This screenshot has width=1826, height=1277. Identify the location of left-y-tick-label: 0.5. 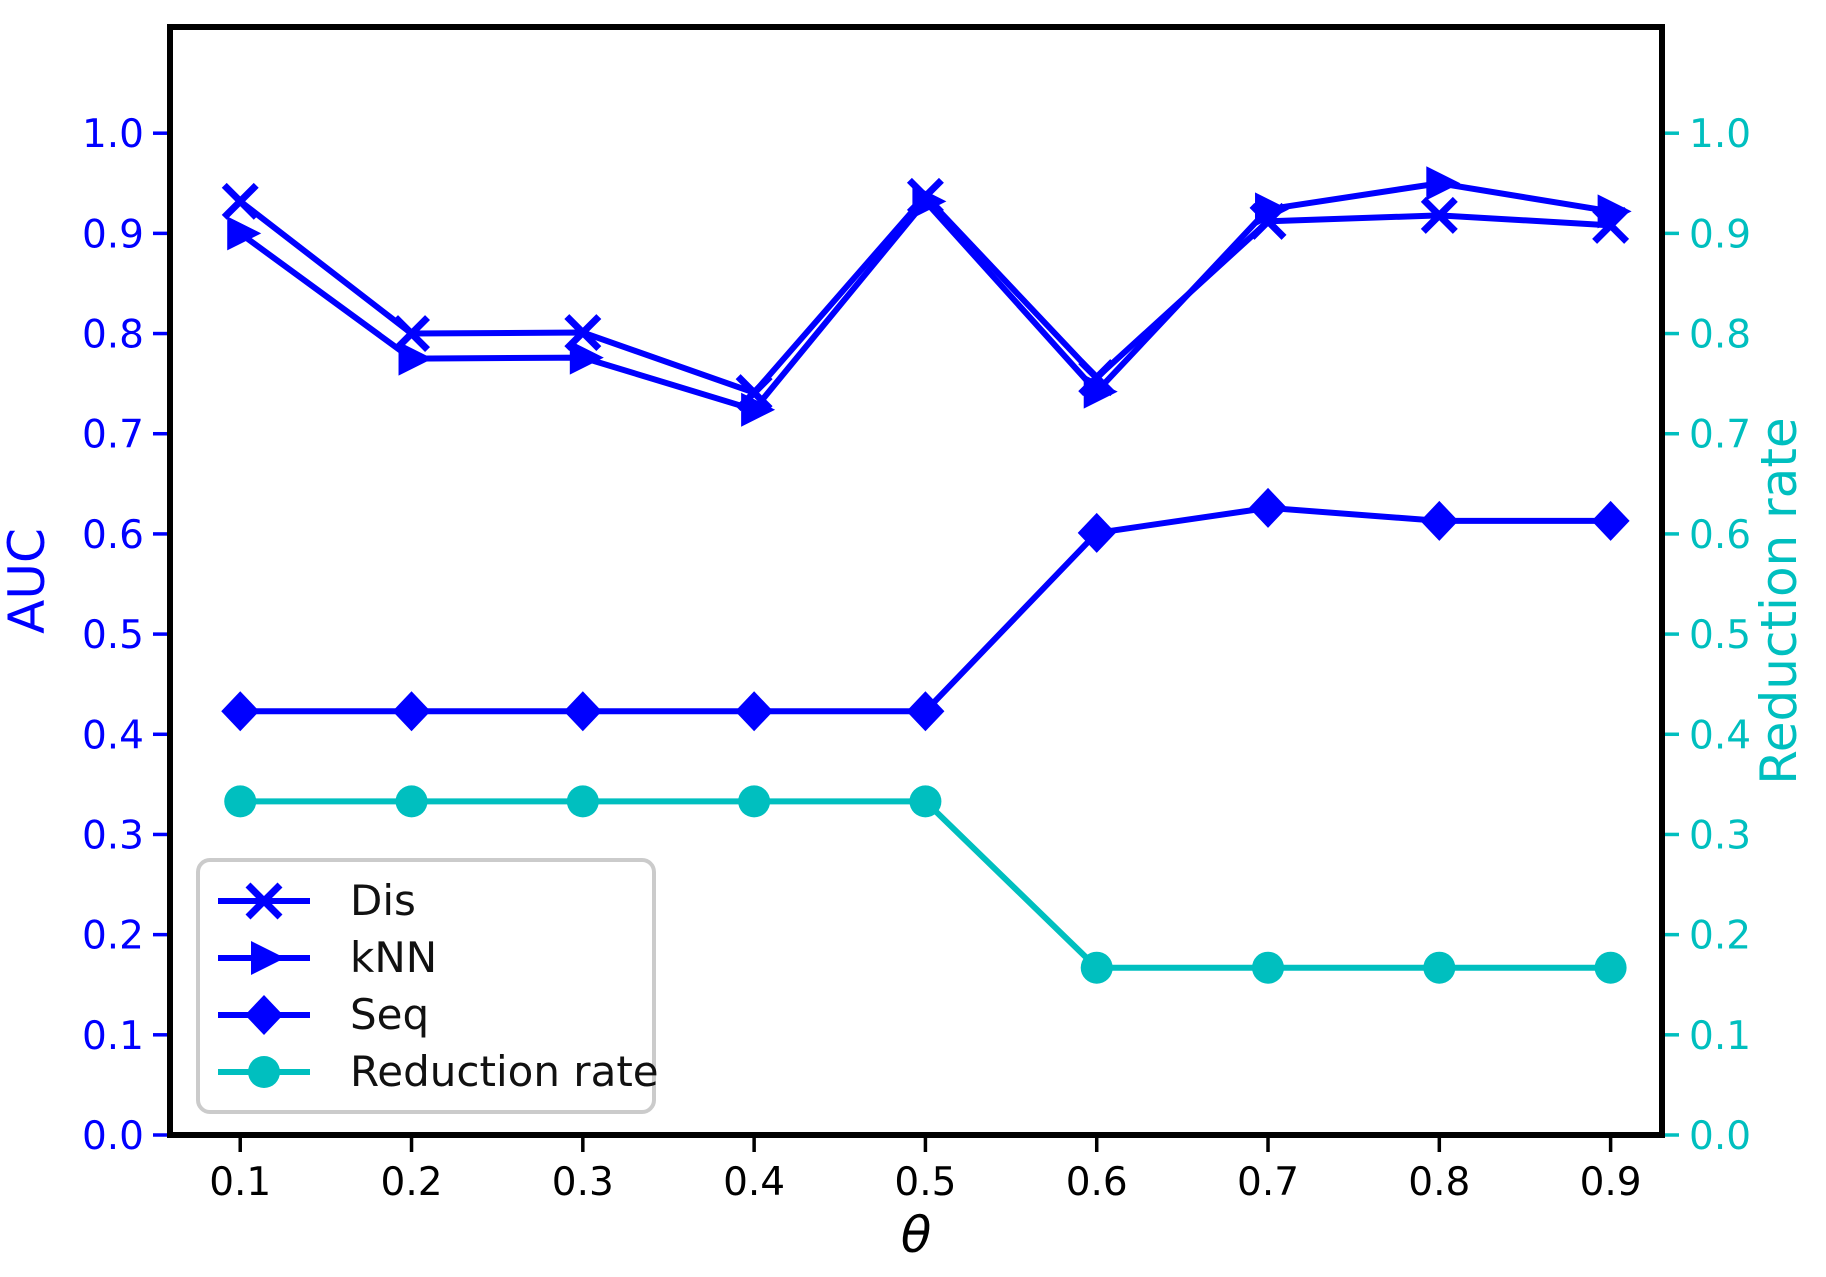
(113, 635).